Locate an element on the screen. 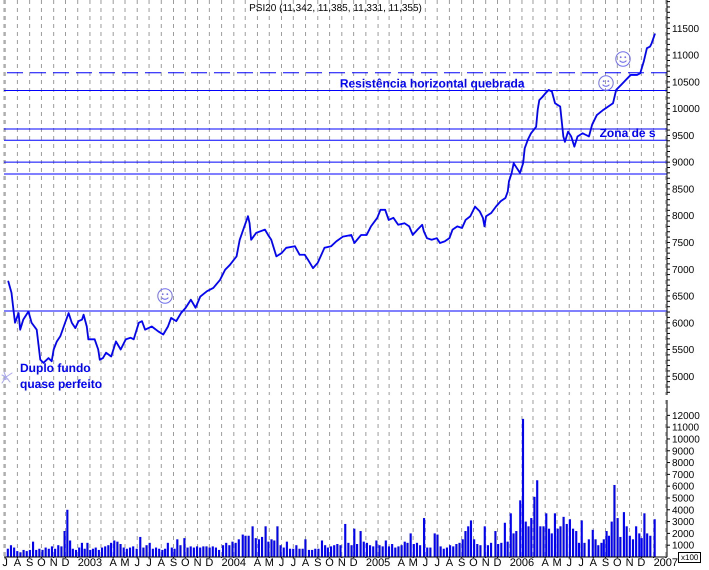 This screenshot has height=570, width=709. chart-title: PSI20 (11,342, 11,385, 11,331, 11,355) is located at coordinates (335, 9).